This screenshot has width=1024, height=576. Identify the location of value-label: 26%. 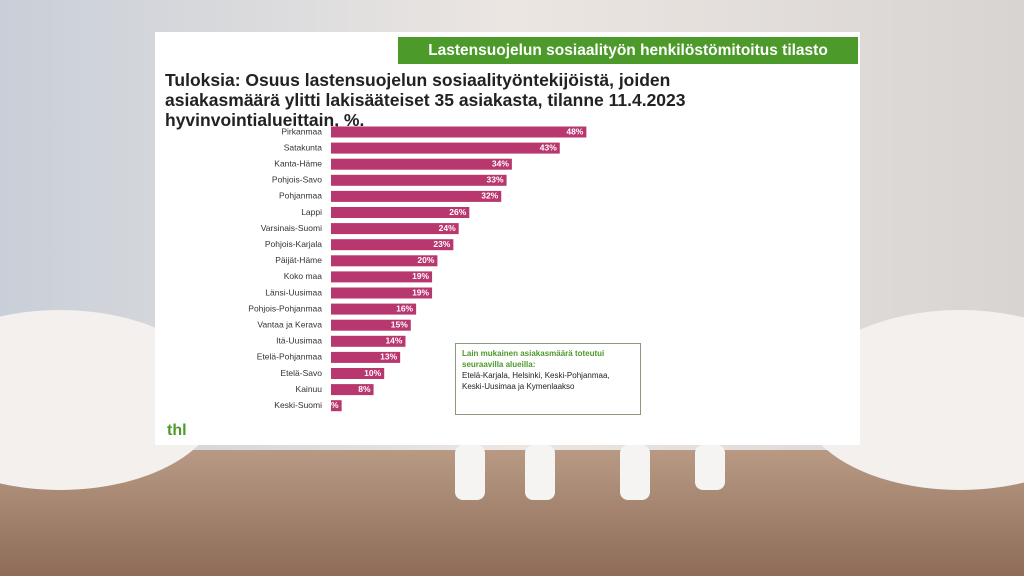
(457, 212).